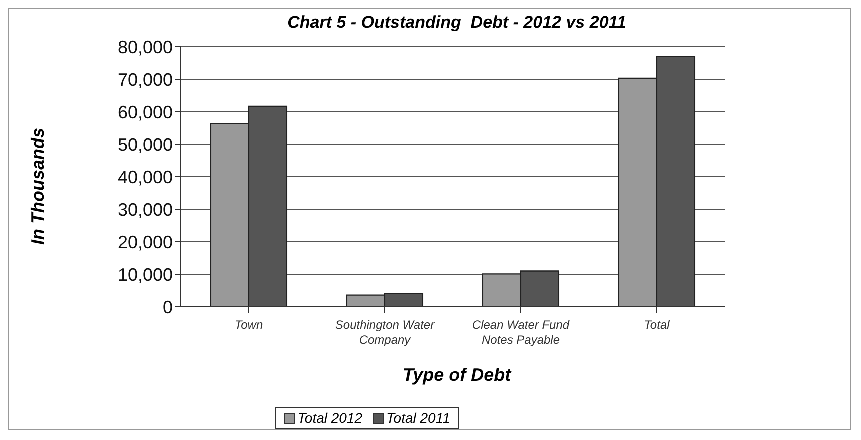 The width and height of the screenshot is (861, 440). I want to click on legend-label: Total 2011, so click(418, 418).